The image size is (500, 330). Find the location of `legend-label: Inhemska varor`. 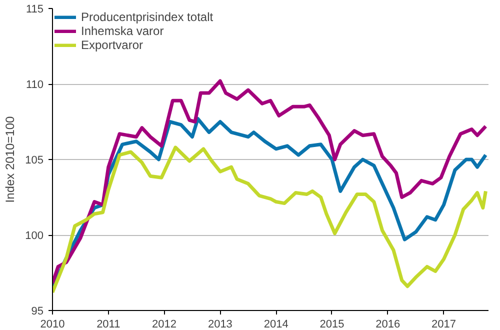

legend-label: Inhemska varor is located at coordinates (122, 31).